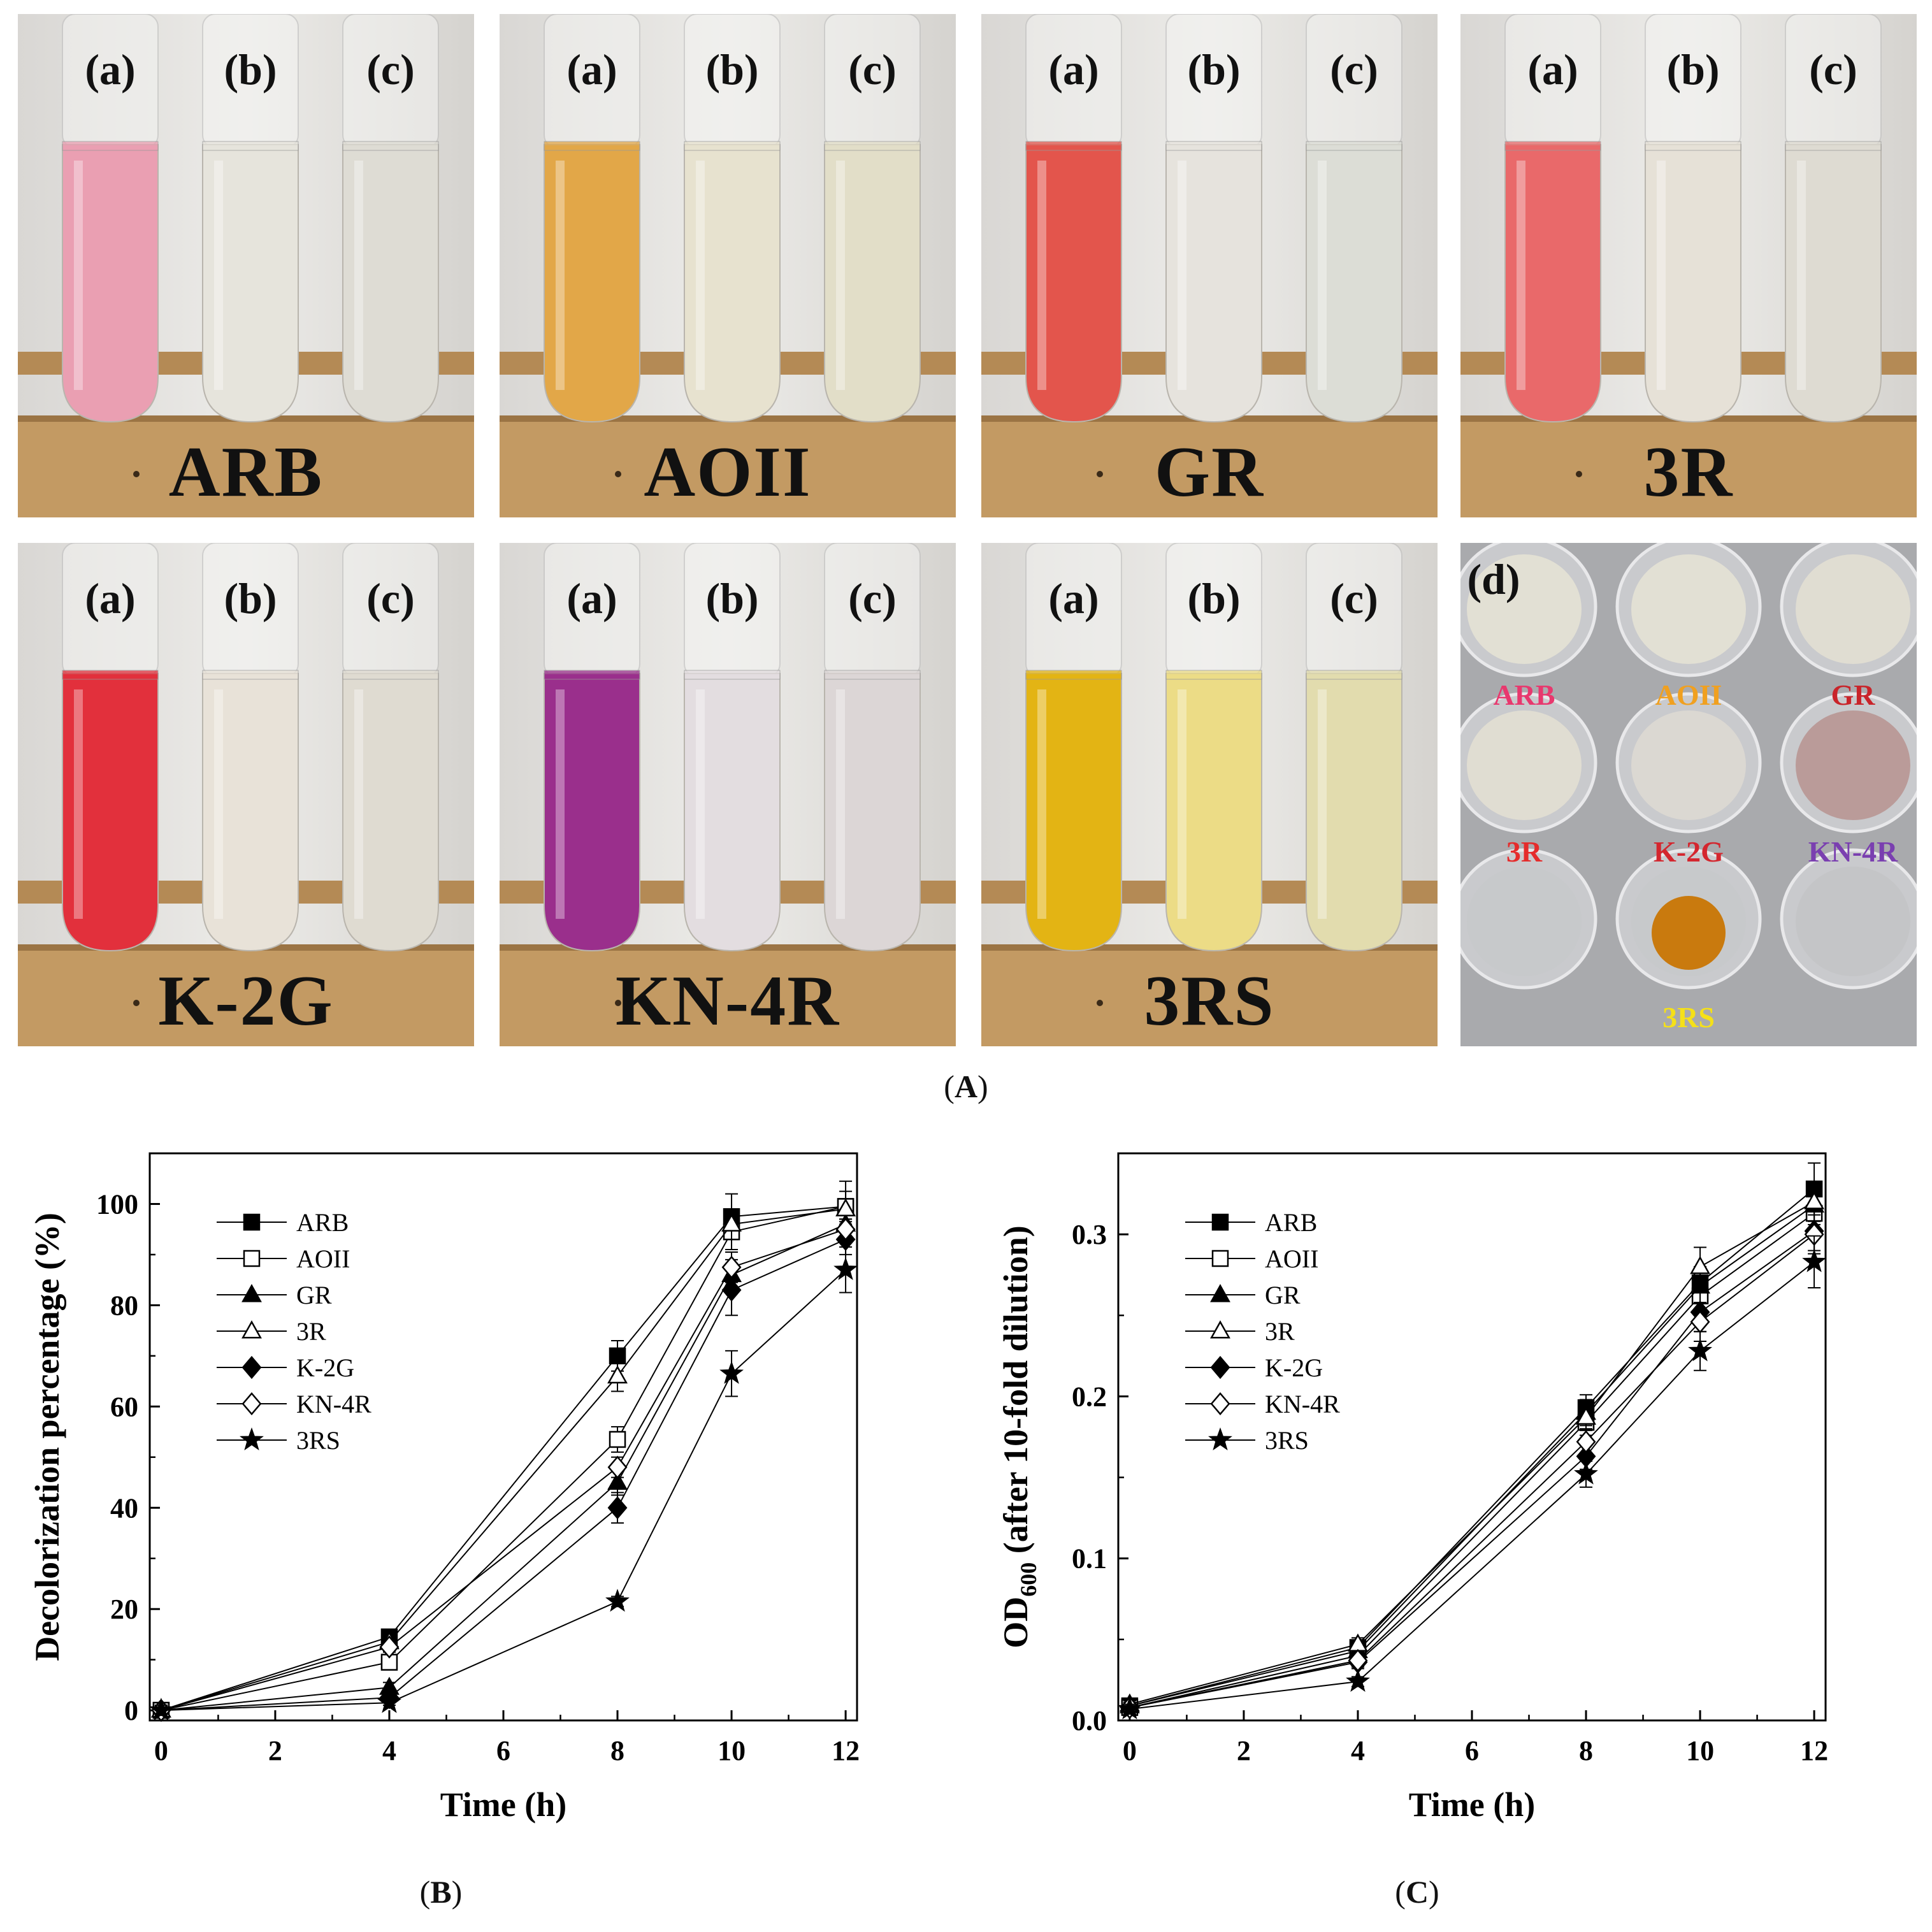  Describe the element at coordinates (389, 1750) in the screenshot. I see `x-tick-label: 4` at that location.